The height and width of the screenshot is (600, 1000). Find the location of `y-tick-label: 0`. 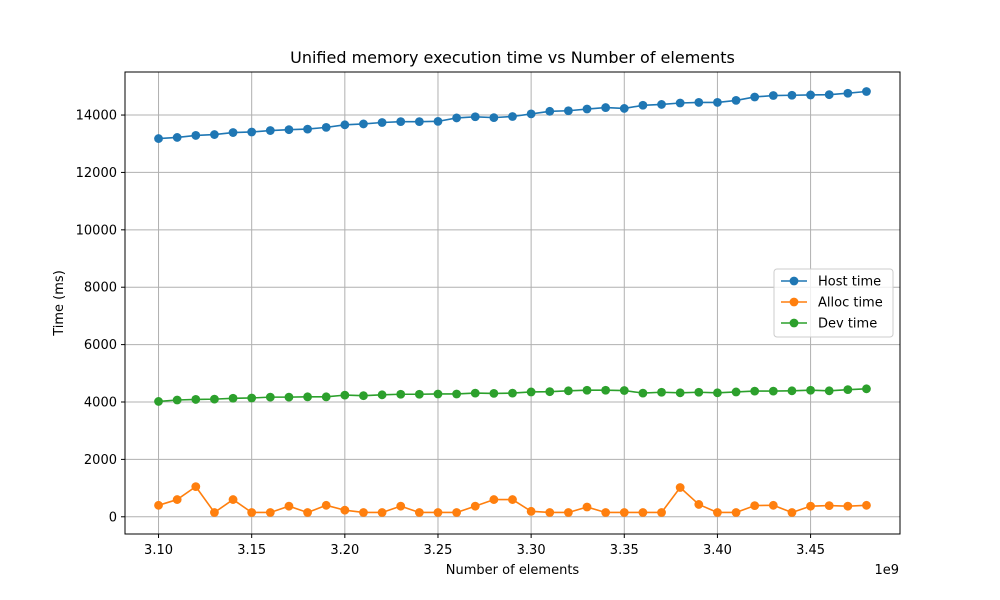

y-tick-label: 0 is located at coordinates (113, 517).